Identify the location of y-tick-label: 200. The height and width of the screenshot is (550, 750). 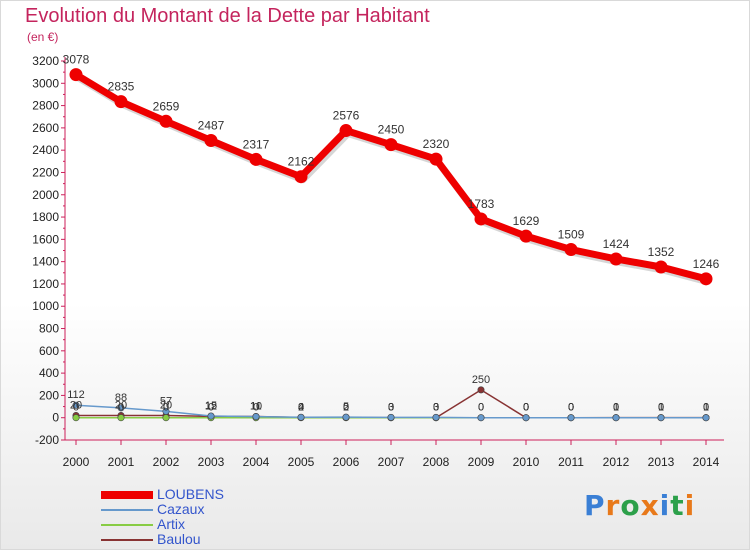
(49, 395).